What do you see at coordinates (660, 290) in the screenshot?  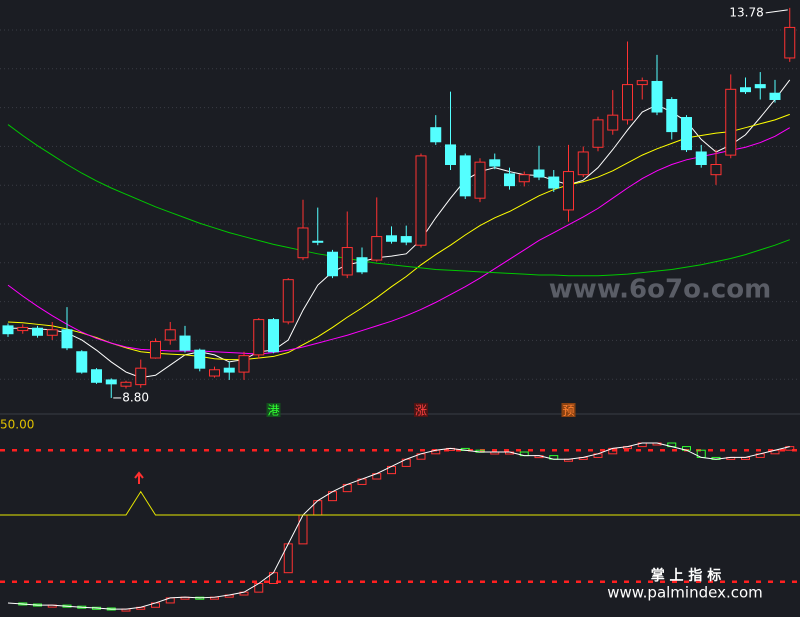 I see `watermark: www.6o7o.com` at bounding box center [660, 290].